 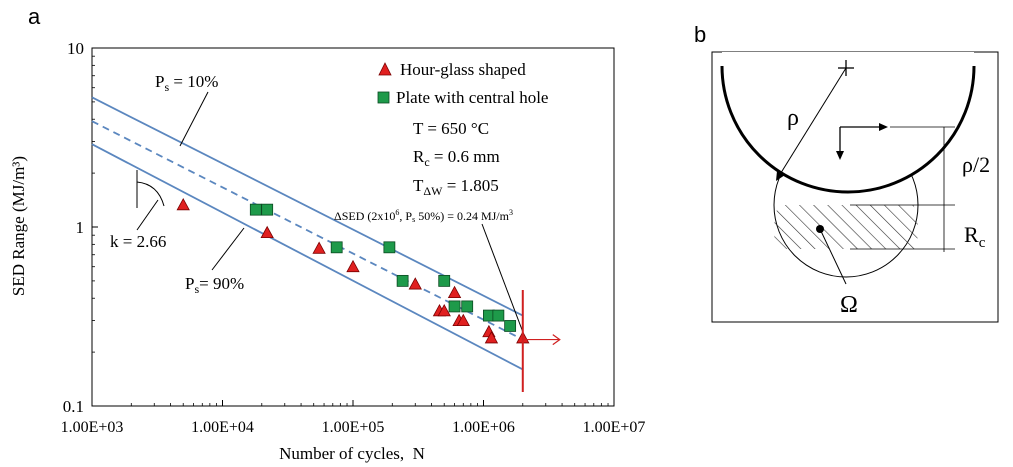 What do you see at coordinates (700, 34) in the screenshot?
I see `panel-b-label: b` at bounding box center [700, 34].